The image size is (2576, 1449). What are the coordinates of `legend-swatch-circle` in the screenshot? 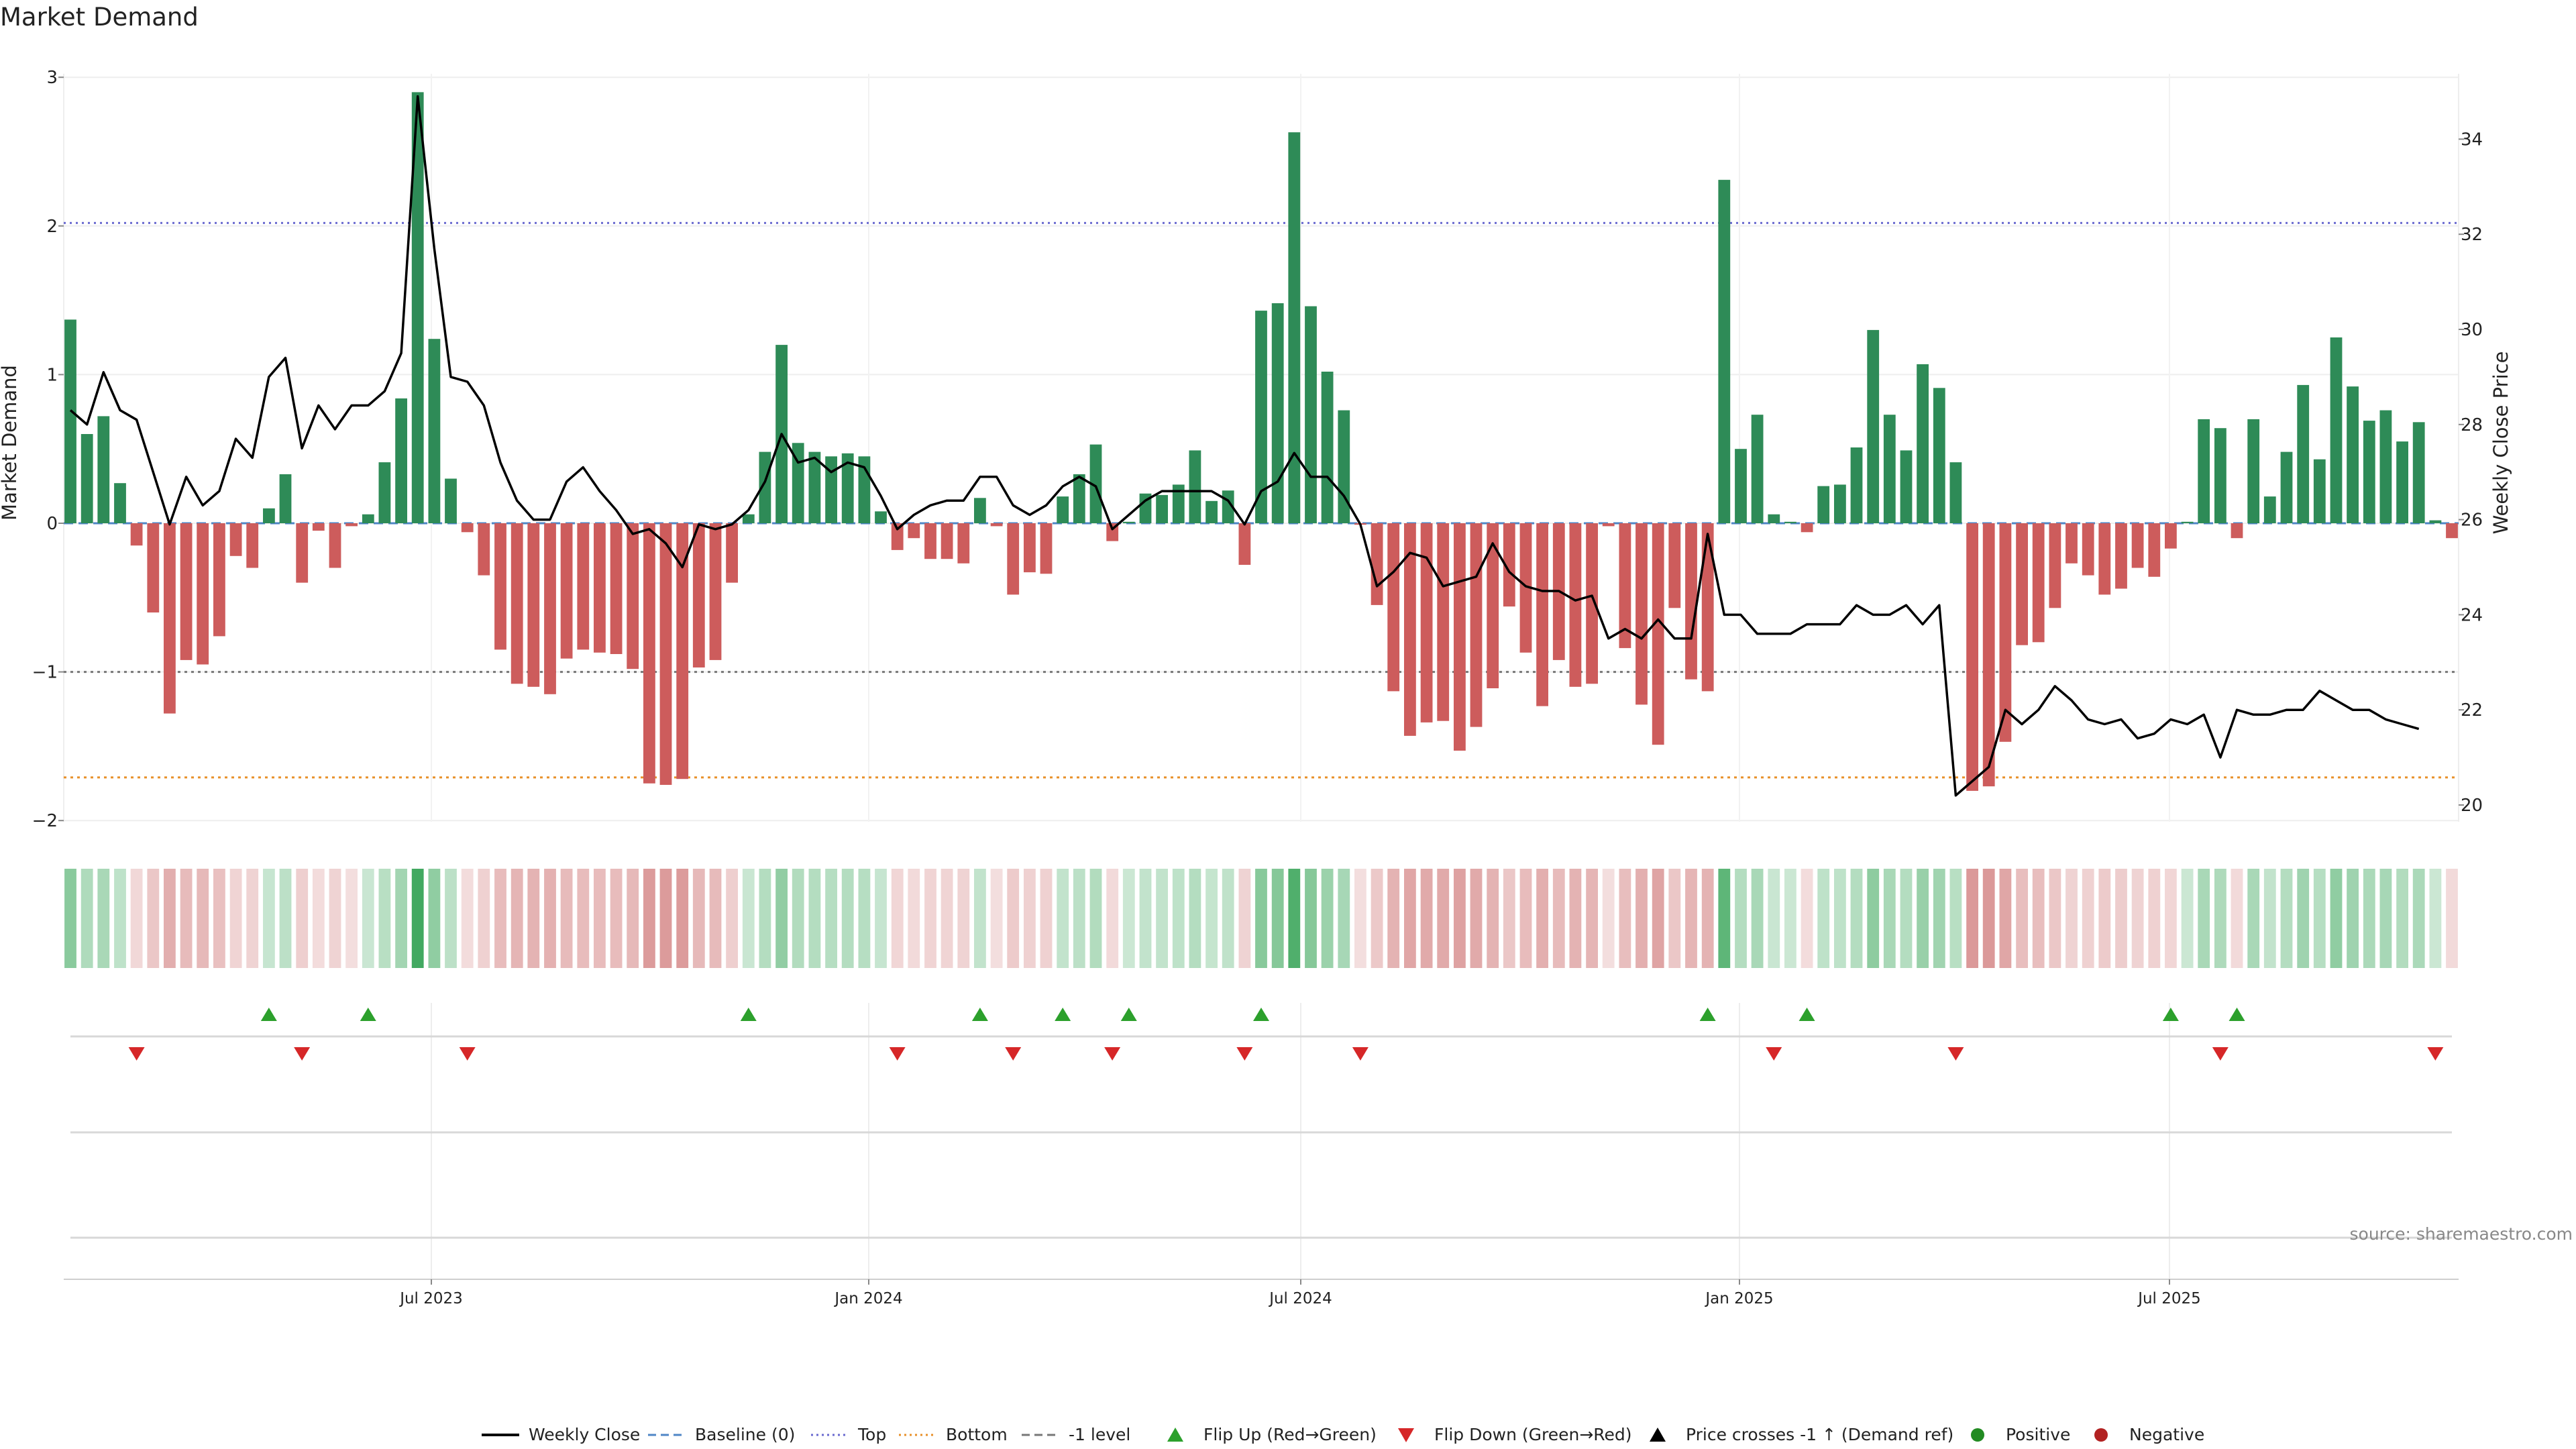 It's located at (1977, 1435).